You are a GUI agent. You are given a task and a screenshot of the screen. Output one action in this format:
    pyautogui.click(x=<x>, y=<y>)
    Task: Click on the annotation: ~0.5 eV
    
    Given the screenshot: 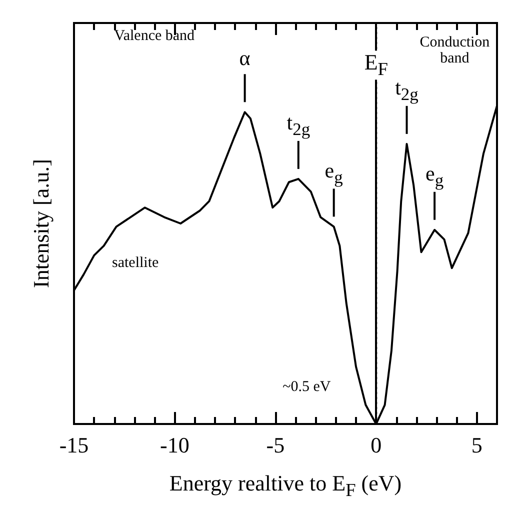 What is the action you would take?
    pyautogui.click(x=306, y=387)
    